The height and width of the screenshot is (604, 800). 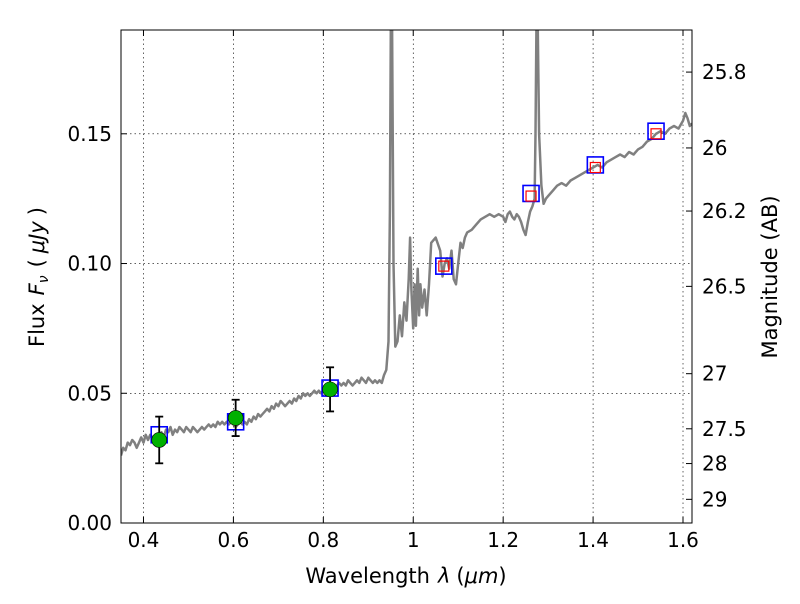 I want to click on y2-tick-label: 27.5, so click(x=724, y=429).